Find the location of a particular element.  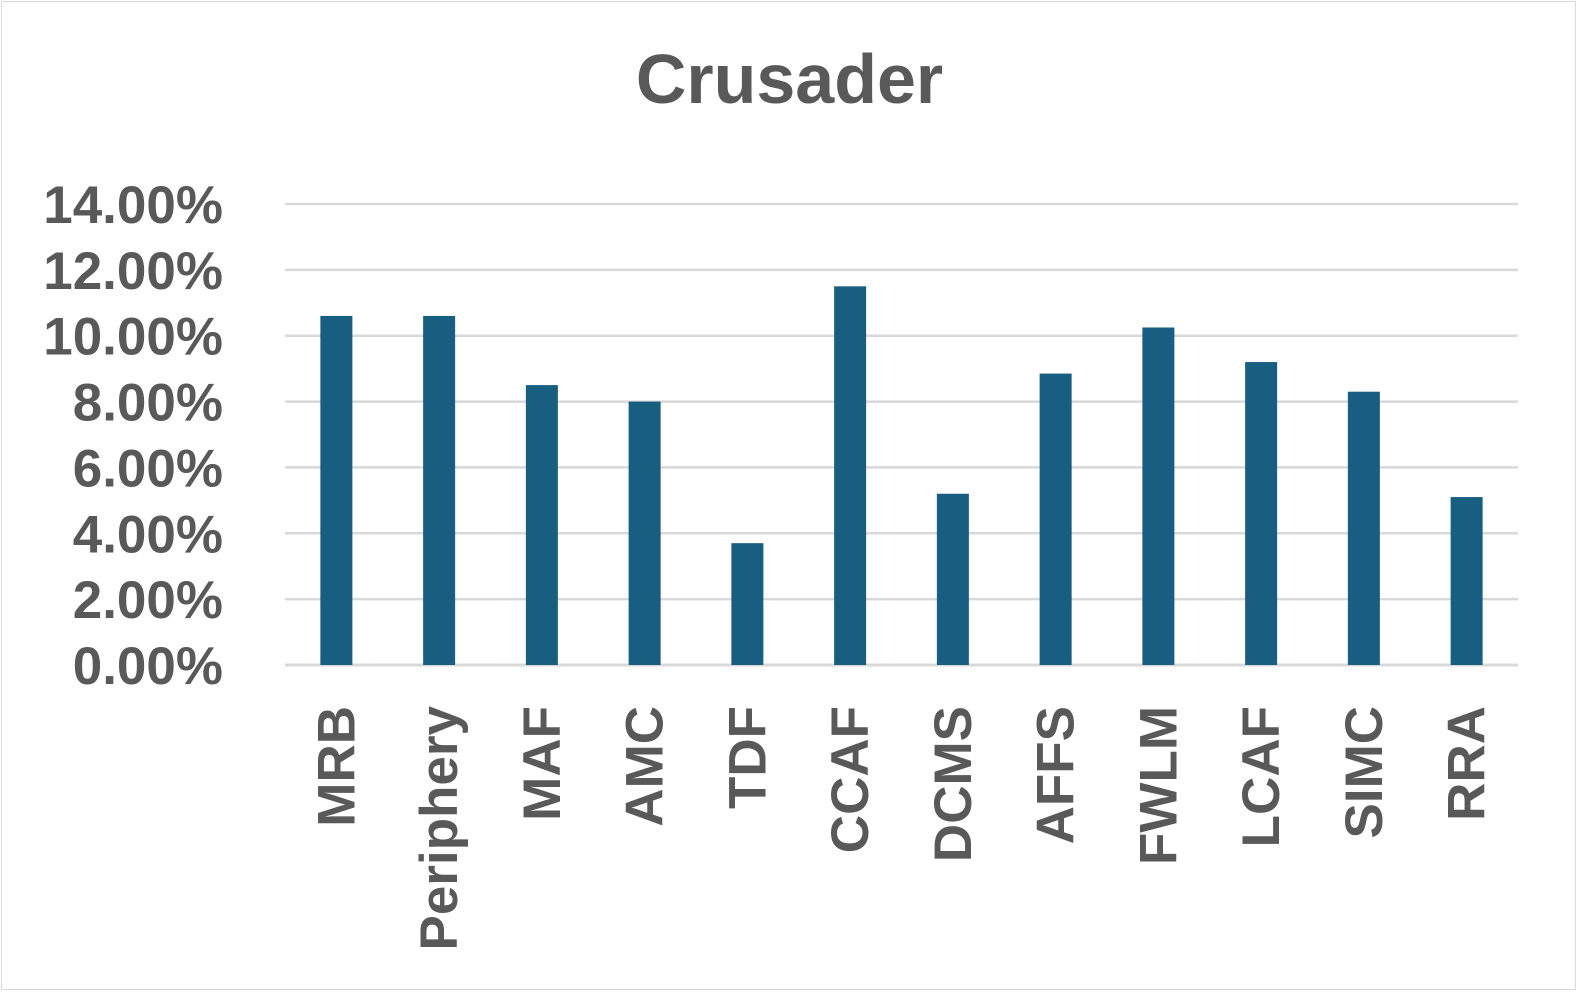

x-tick-label: CCAF is located at coordinates (850, 779).